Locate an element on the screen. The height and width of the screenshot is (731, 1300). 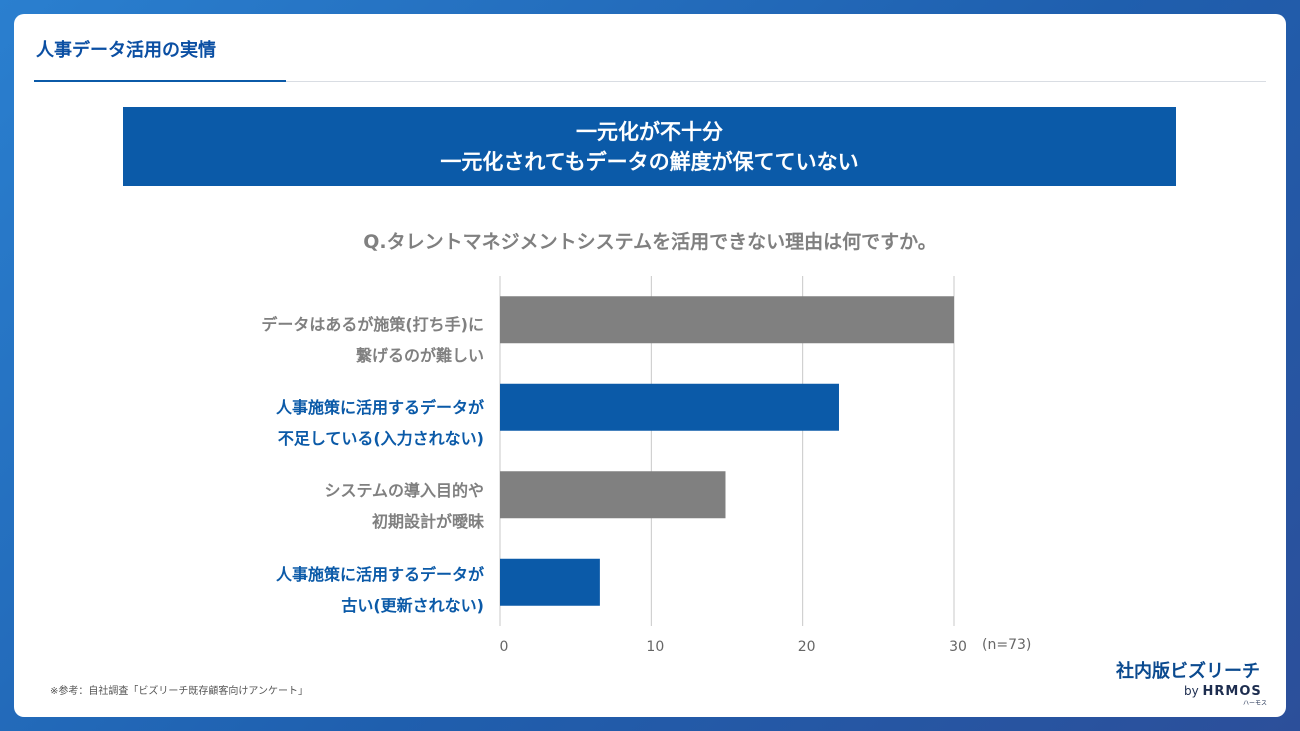
category-label-3: システムの導入目的や 初期設計が曖昧 is located at coordinates (334, 506).